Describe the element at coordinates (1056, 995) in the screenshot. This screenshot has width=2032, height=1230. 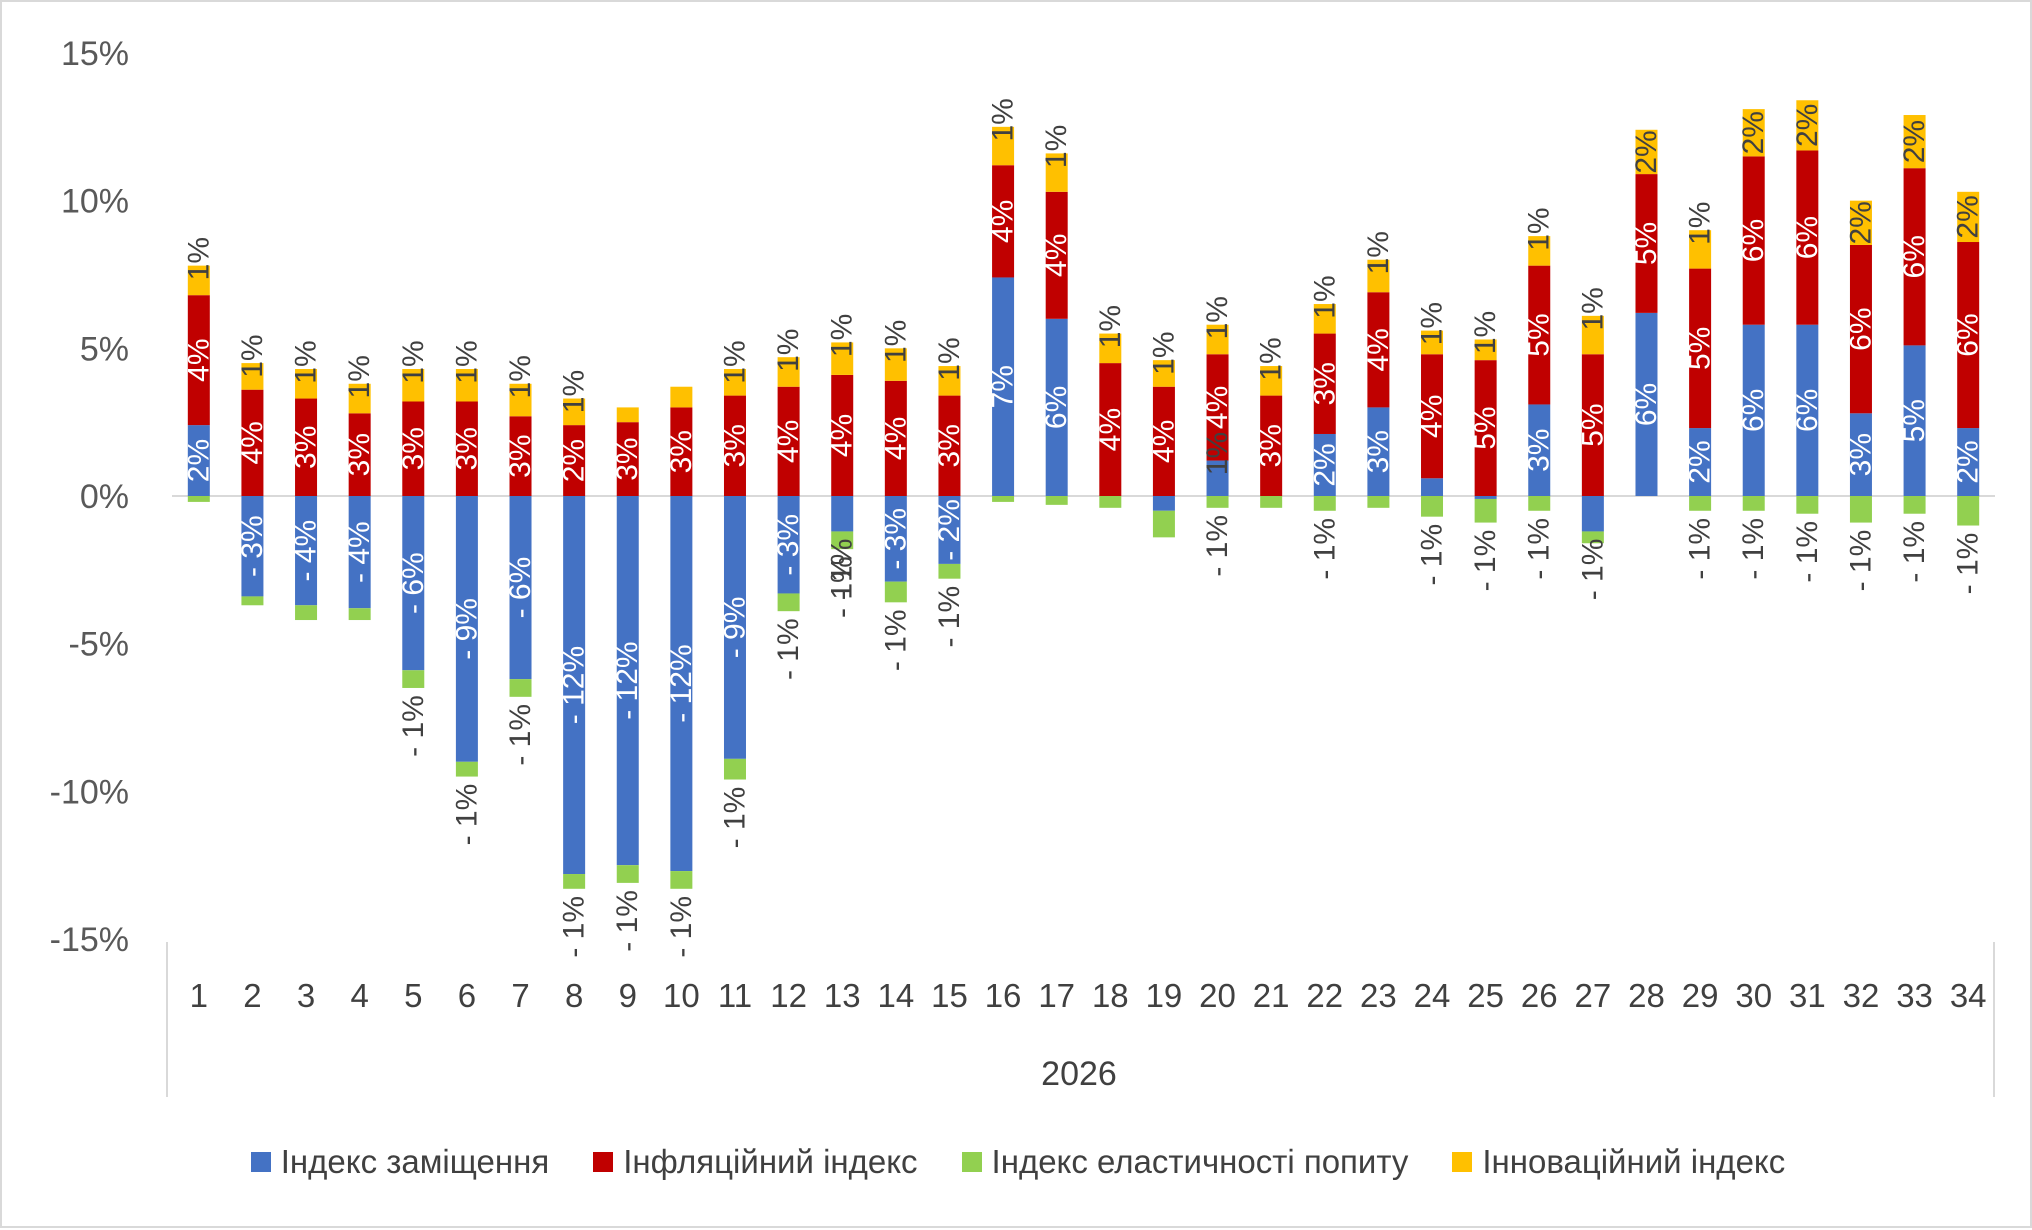
I see `x-tick-label: 17` at that location.